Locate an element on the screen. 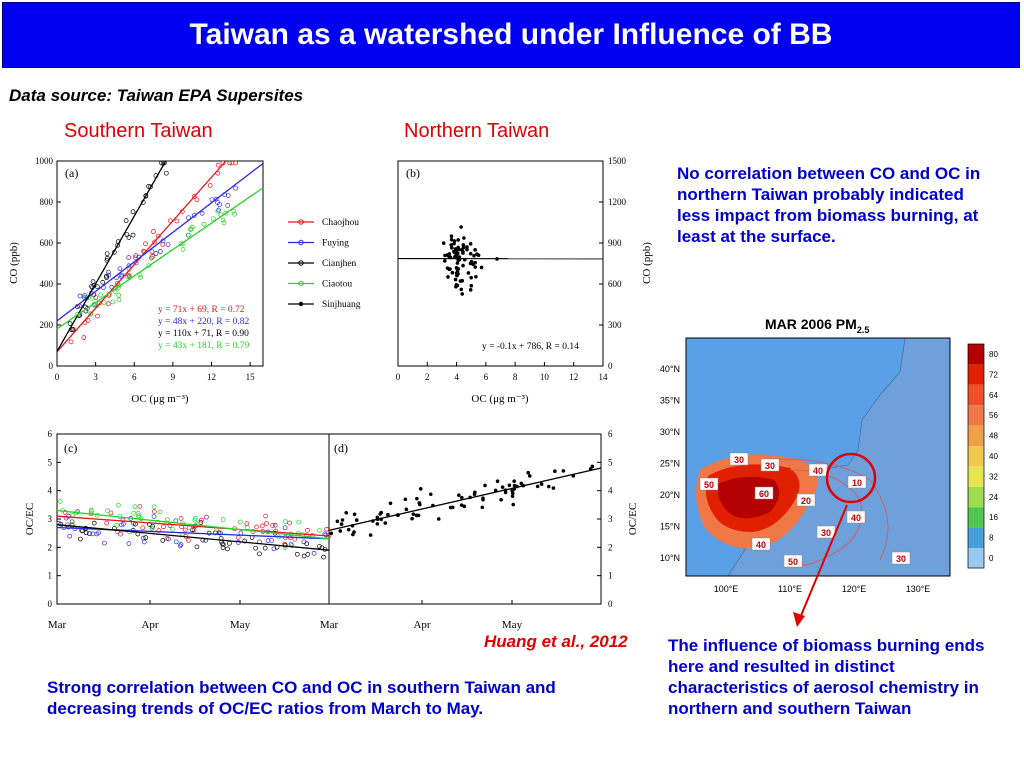 The image size is (1024, 768). panel-a-frame is located at coordinates (160, 263).